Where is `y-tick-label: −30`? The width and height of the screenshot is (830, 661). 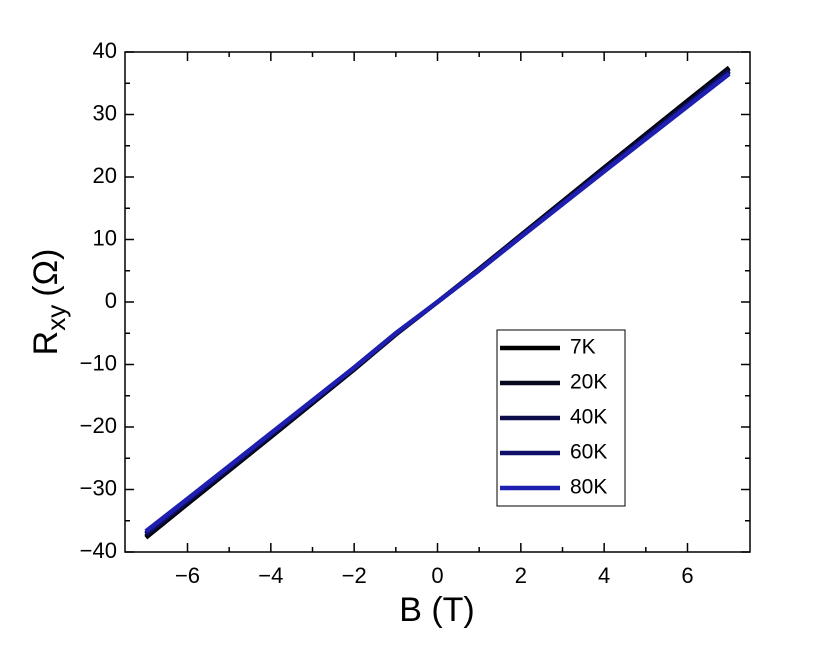 y-tick-label: −30 is located at coordinates (98, 487).